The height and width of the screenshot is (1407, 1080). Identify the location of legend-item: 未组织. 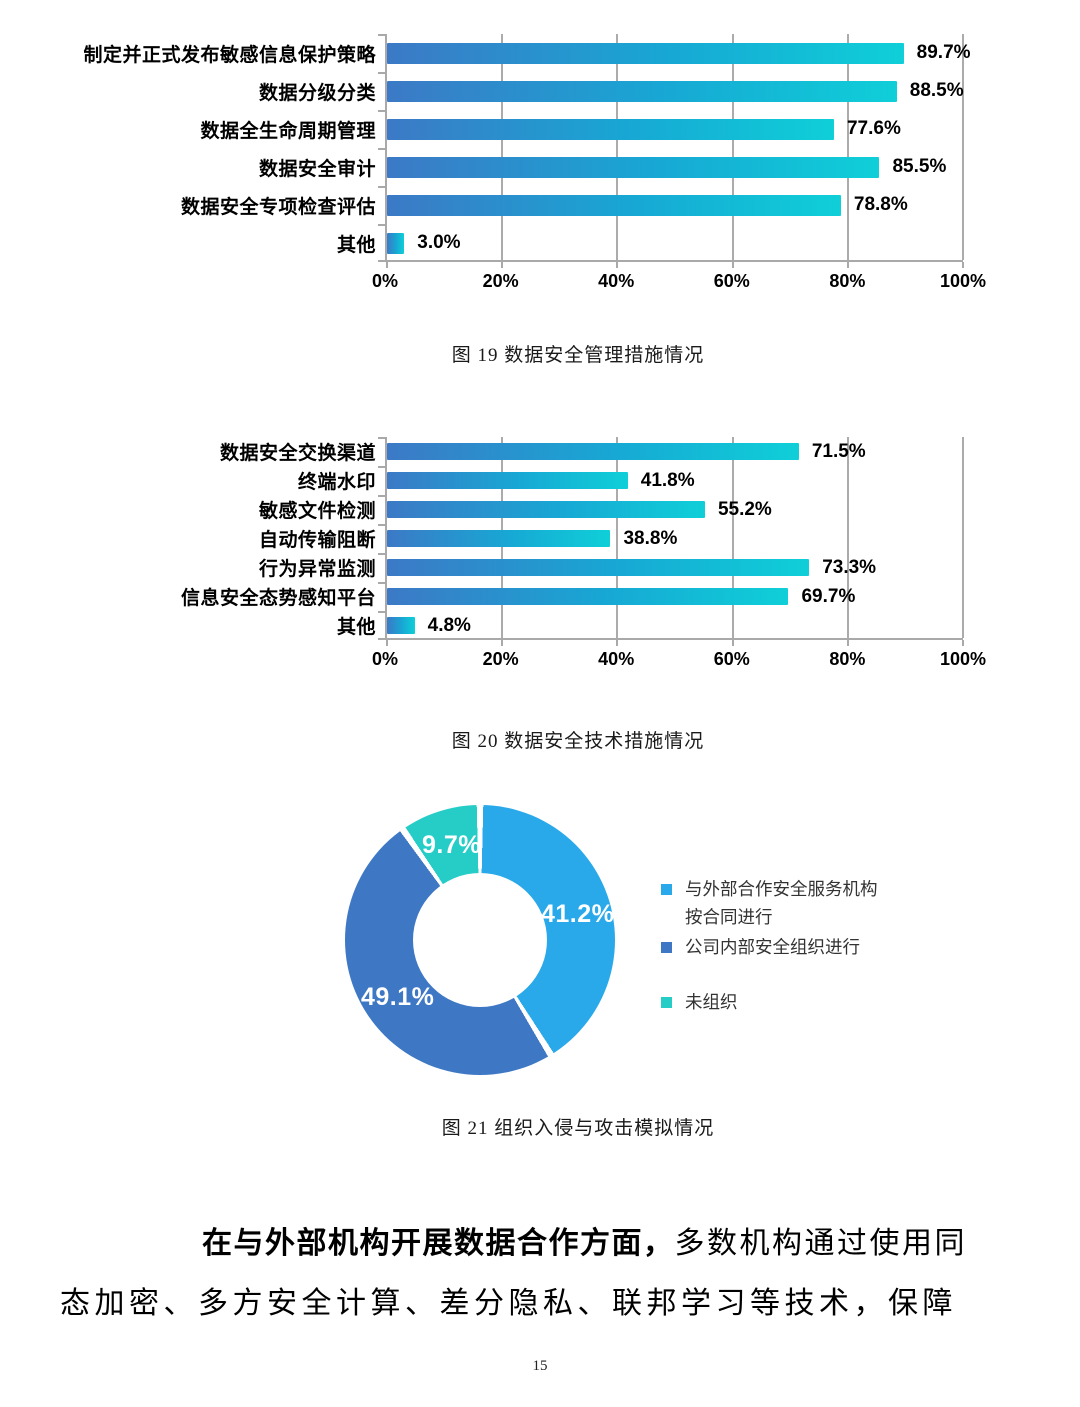
(775, 1002).